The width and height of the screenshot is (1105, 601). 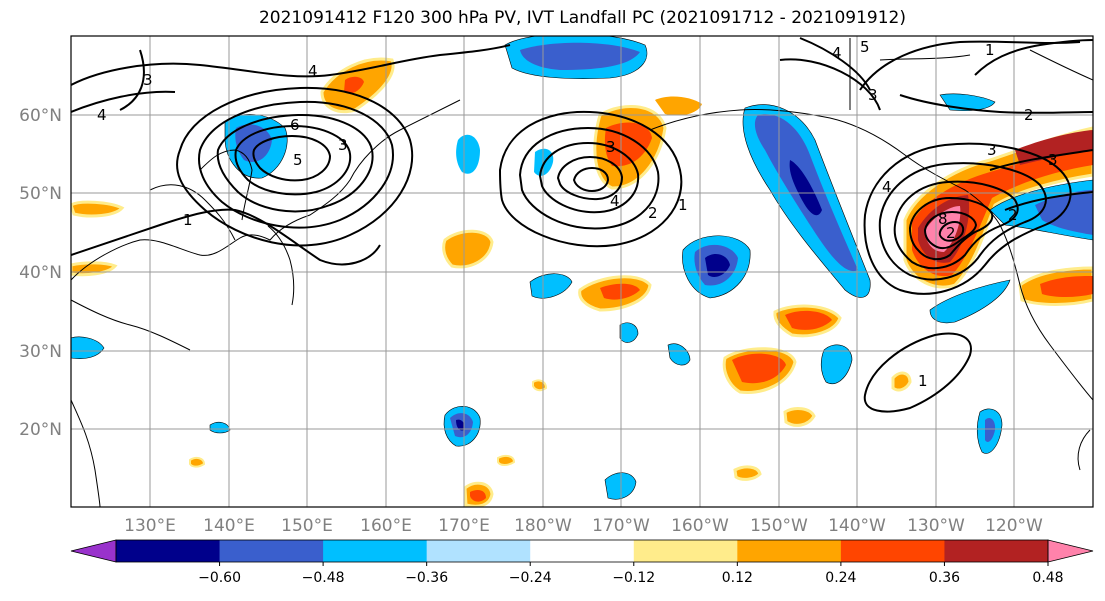 I want to click on lon-label: 150°W, so click(x=779, y=526).